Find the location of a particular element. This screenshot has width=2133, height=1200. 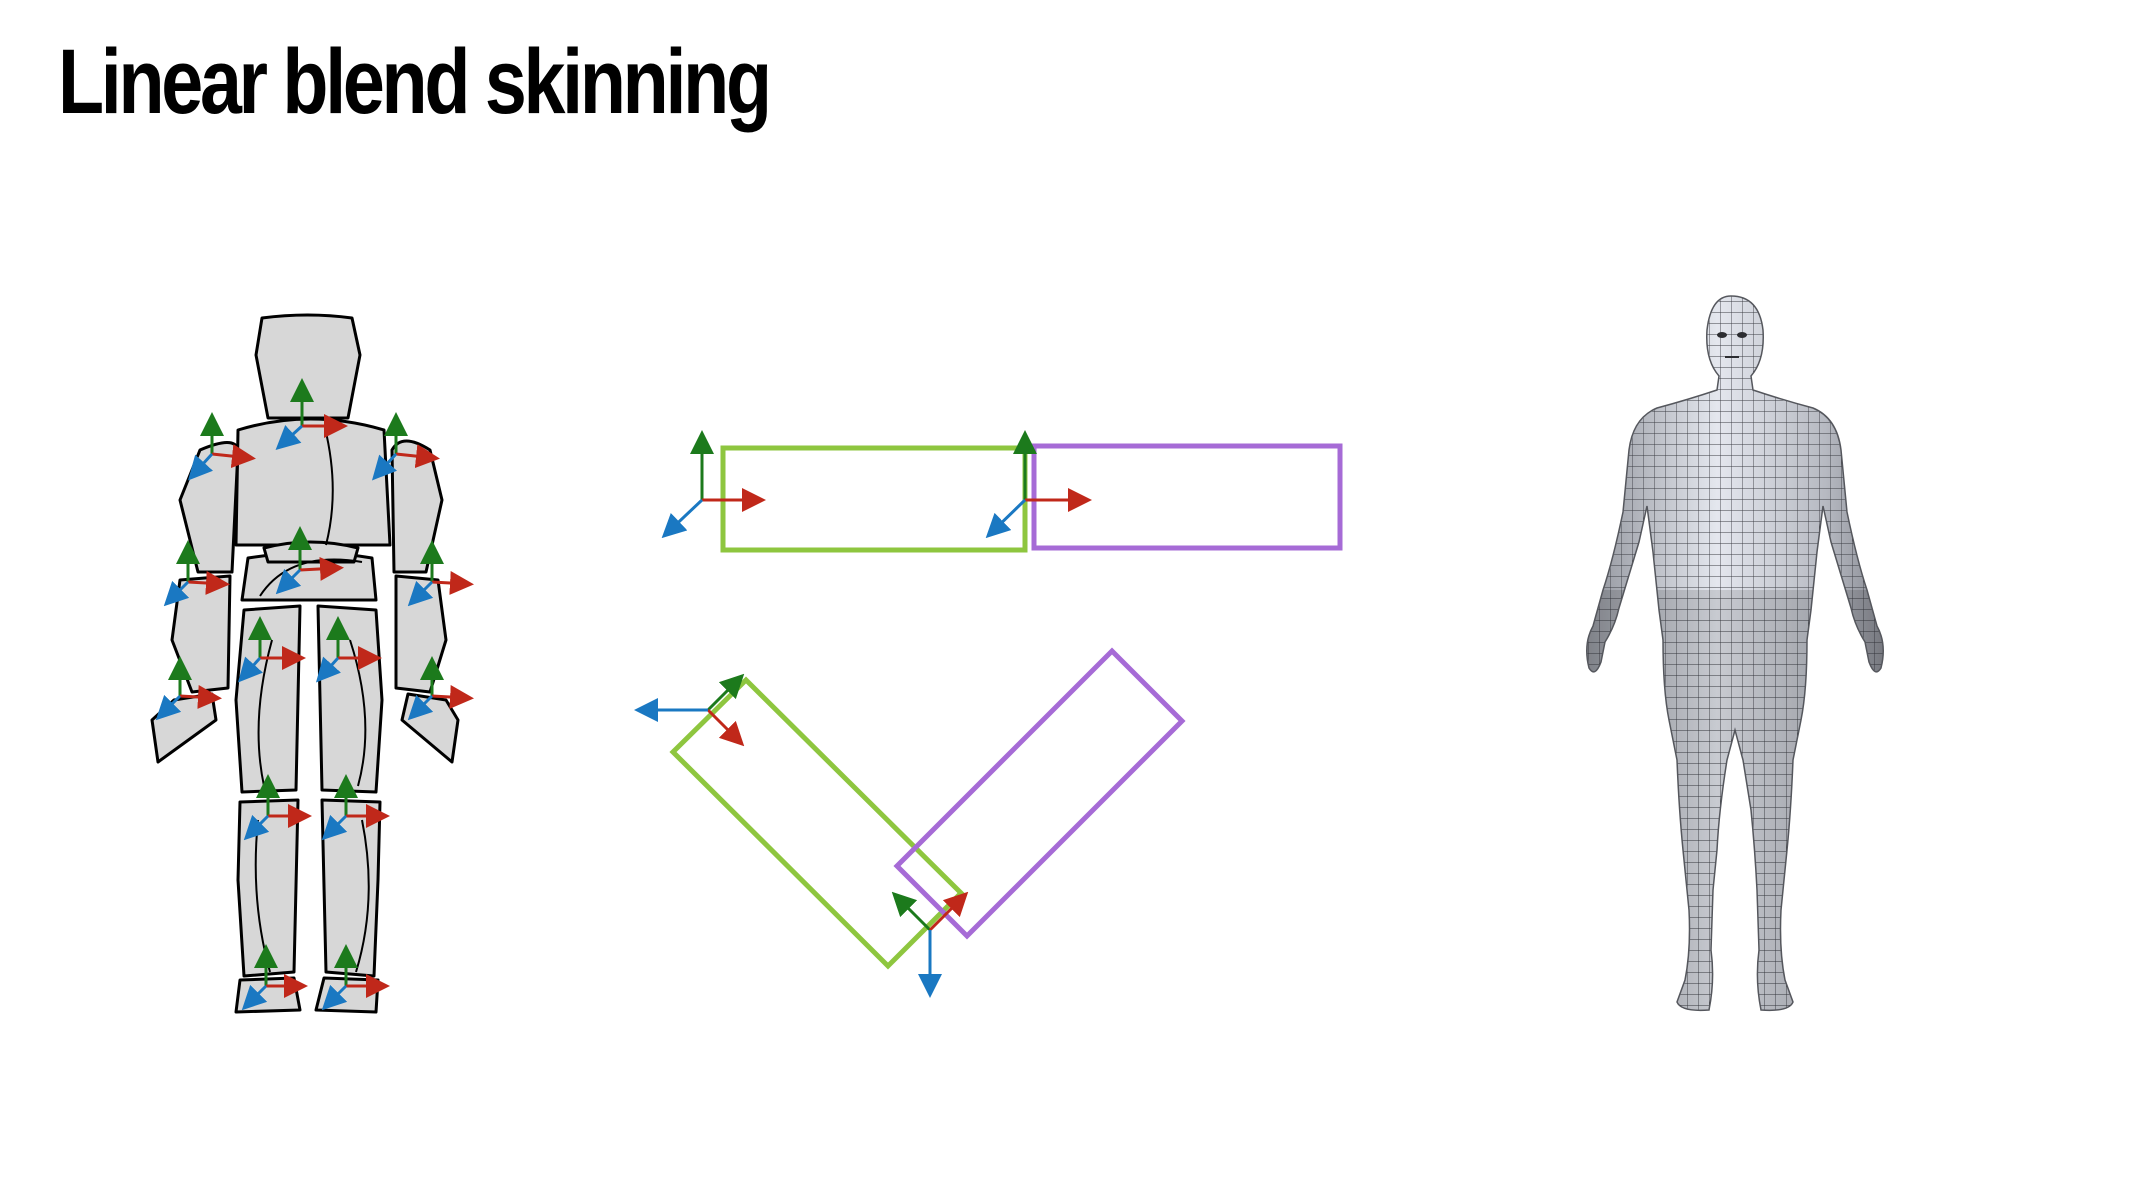

joint-frame-neck is located at coordinates (311, 414).